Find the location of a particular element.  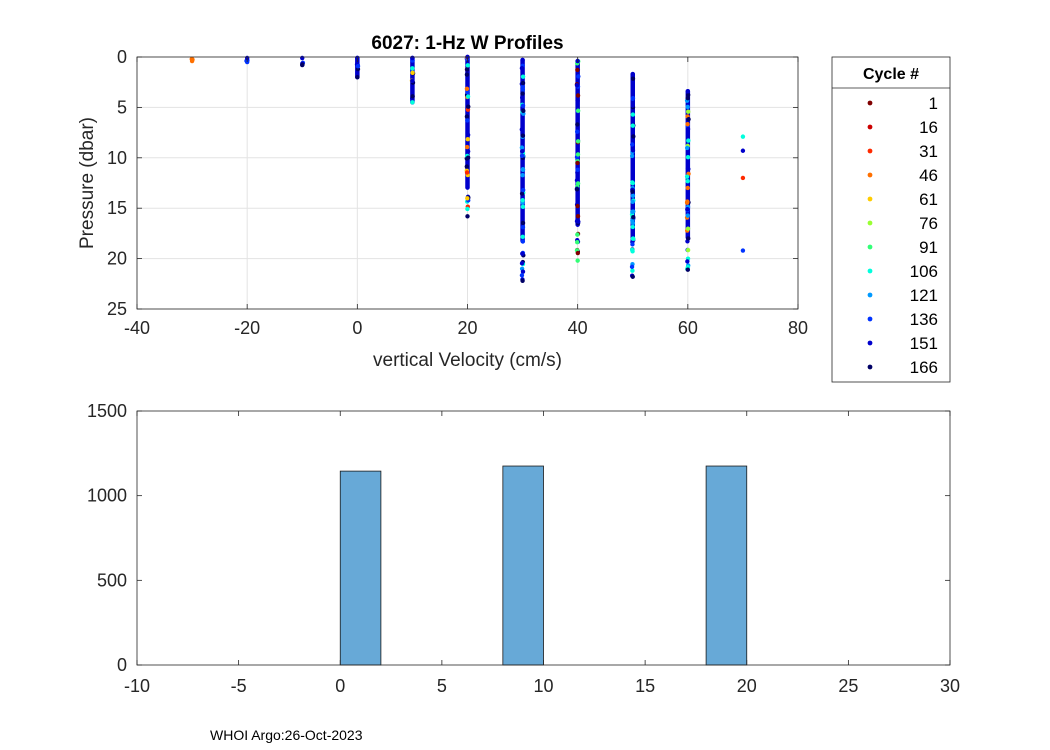

legend-box is located at coordinates (891, 219).